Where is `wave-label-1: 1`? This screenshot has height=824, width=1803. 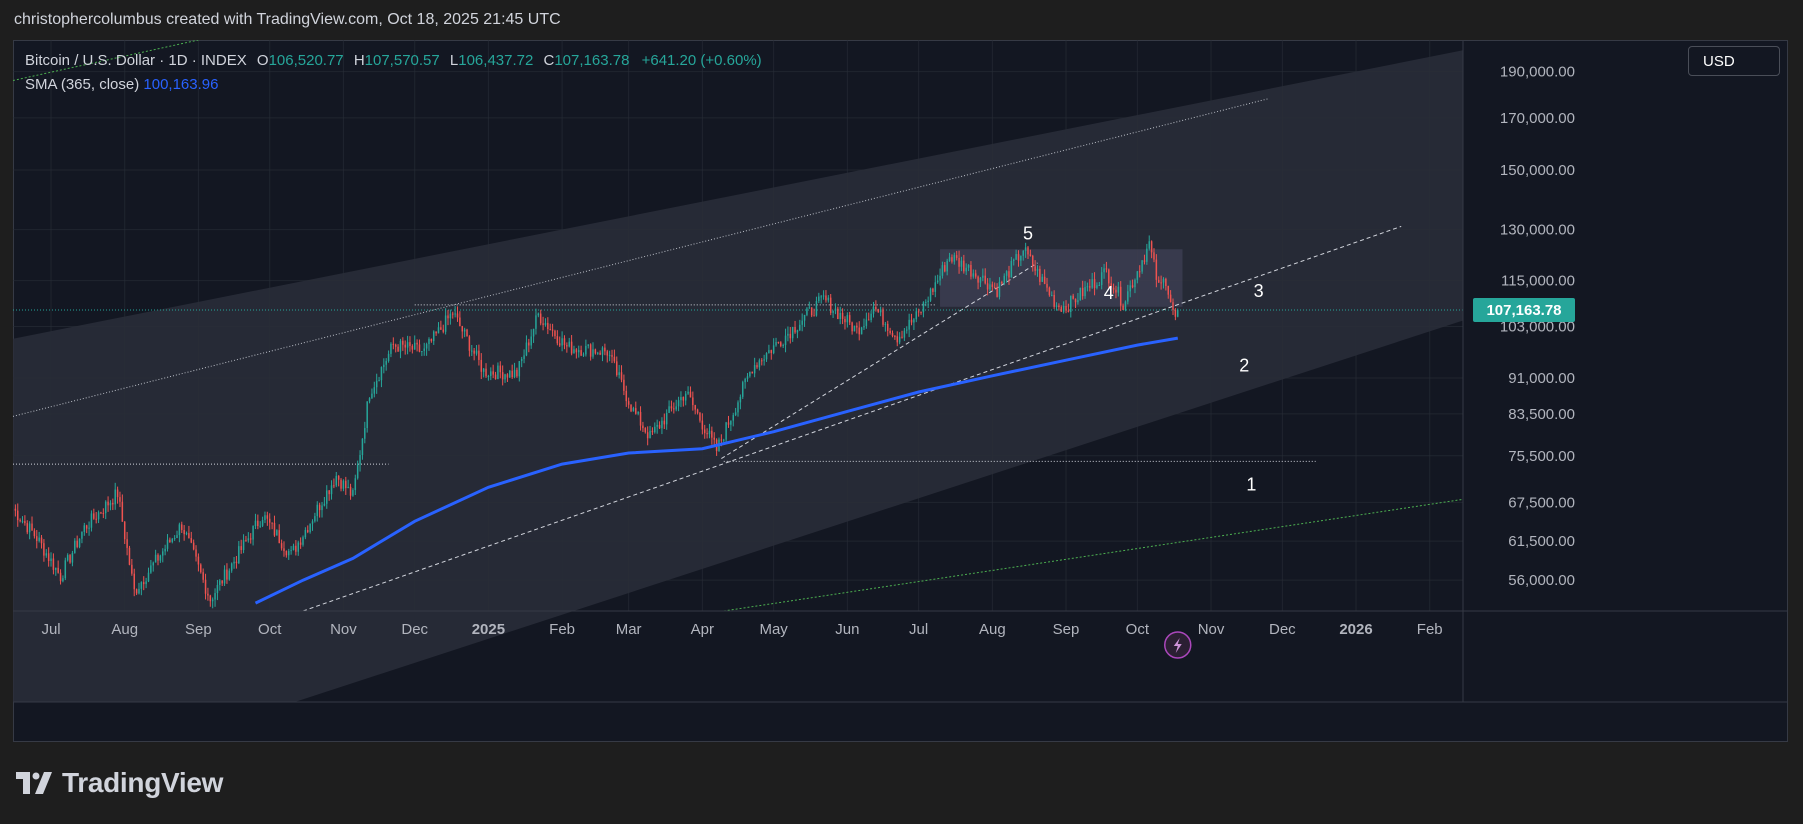
wave-label-1: 1 is located at coordinates (1251, 484).